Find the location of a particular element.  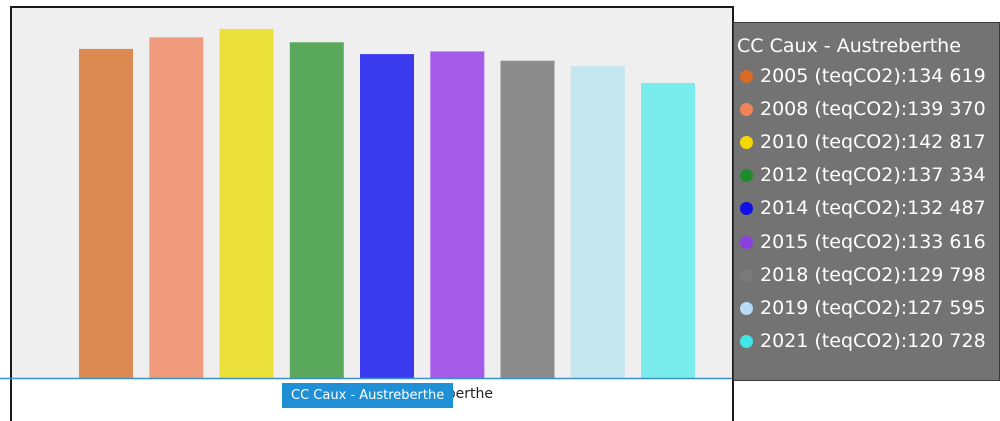

legend-item-2015: 2015 (teqCO2):133 616 is located at coordinates (863, 242).